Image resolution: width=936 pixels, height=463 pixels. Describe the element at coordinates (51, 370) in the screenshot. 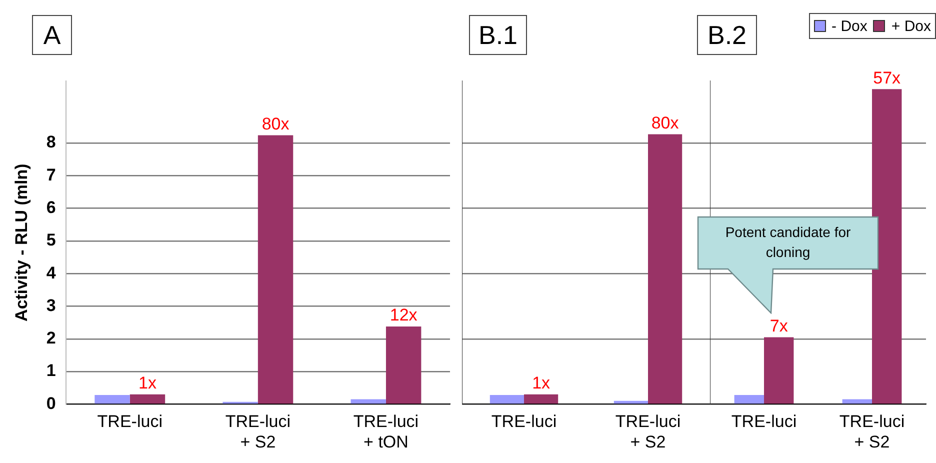

I see `y-tick-label: 1` at that location.